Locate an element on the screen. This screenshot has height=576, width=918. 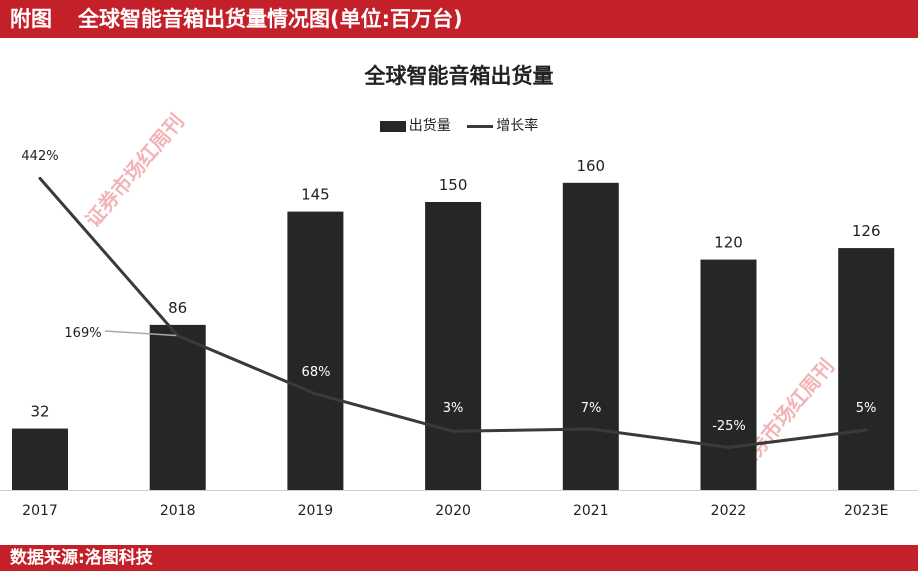
growth-point-2023E is located at coordinates (866, 430).